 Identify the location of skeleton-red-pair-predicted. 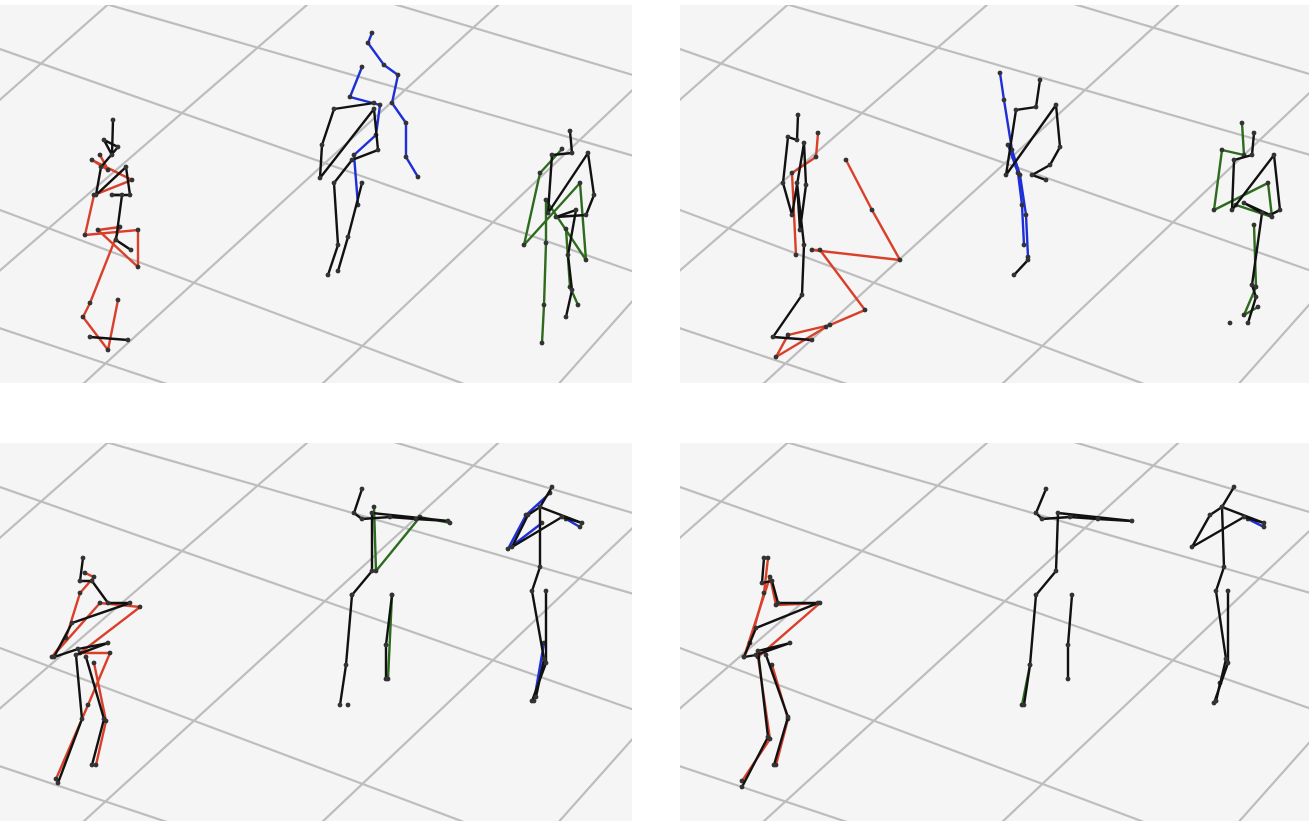
(781, 669).